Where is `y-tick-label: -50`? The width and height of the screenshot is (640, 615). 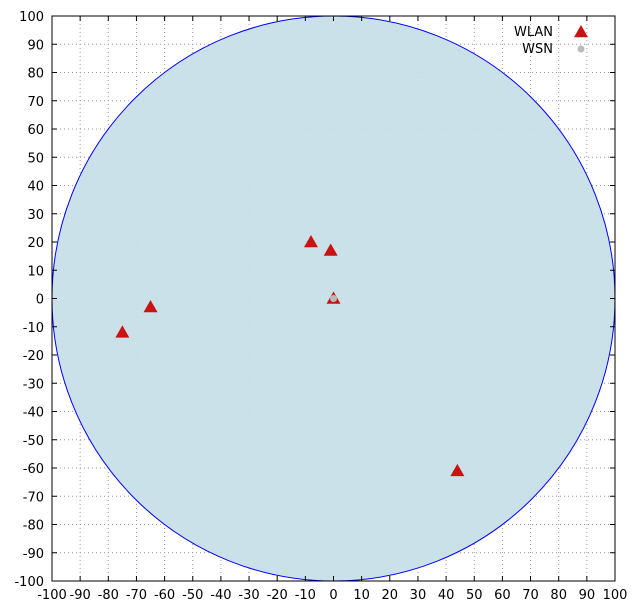 y-tick-label: -50 is located at coordinates (33, 441).